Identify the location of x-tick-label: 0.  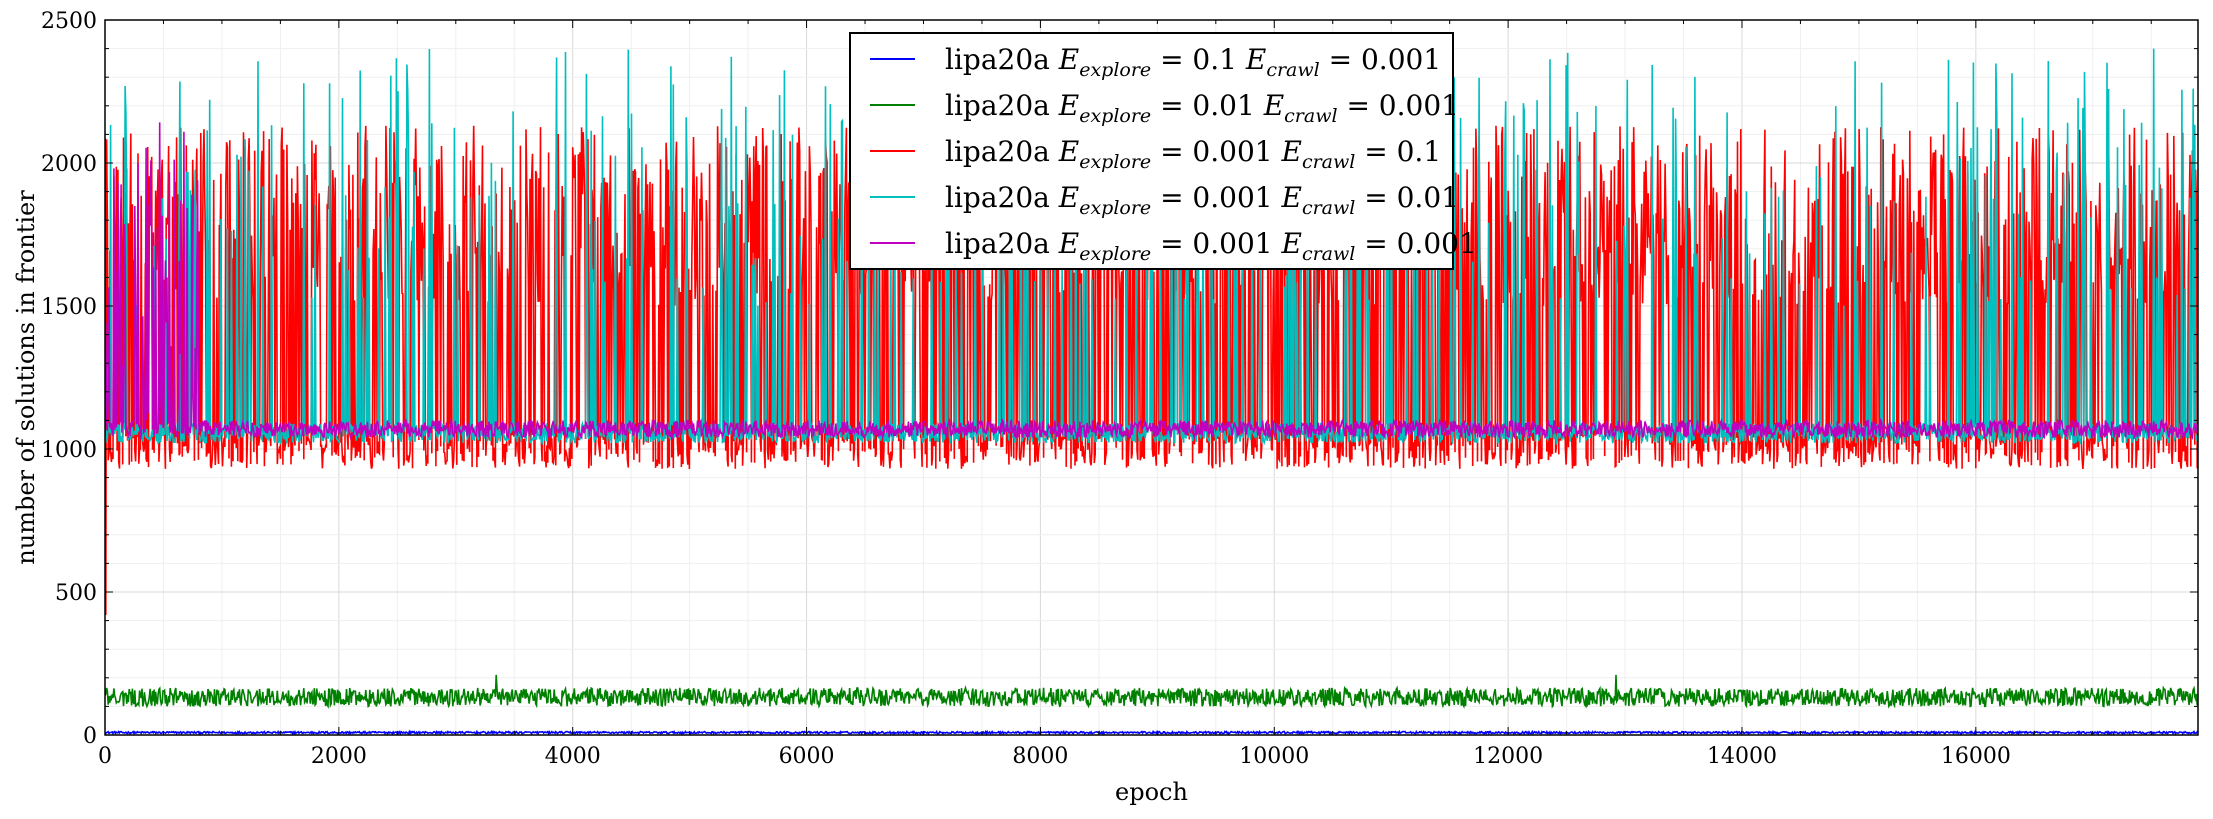
(105, 756).